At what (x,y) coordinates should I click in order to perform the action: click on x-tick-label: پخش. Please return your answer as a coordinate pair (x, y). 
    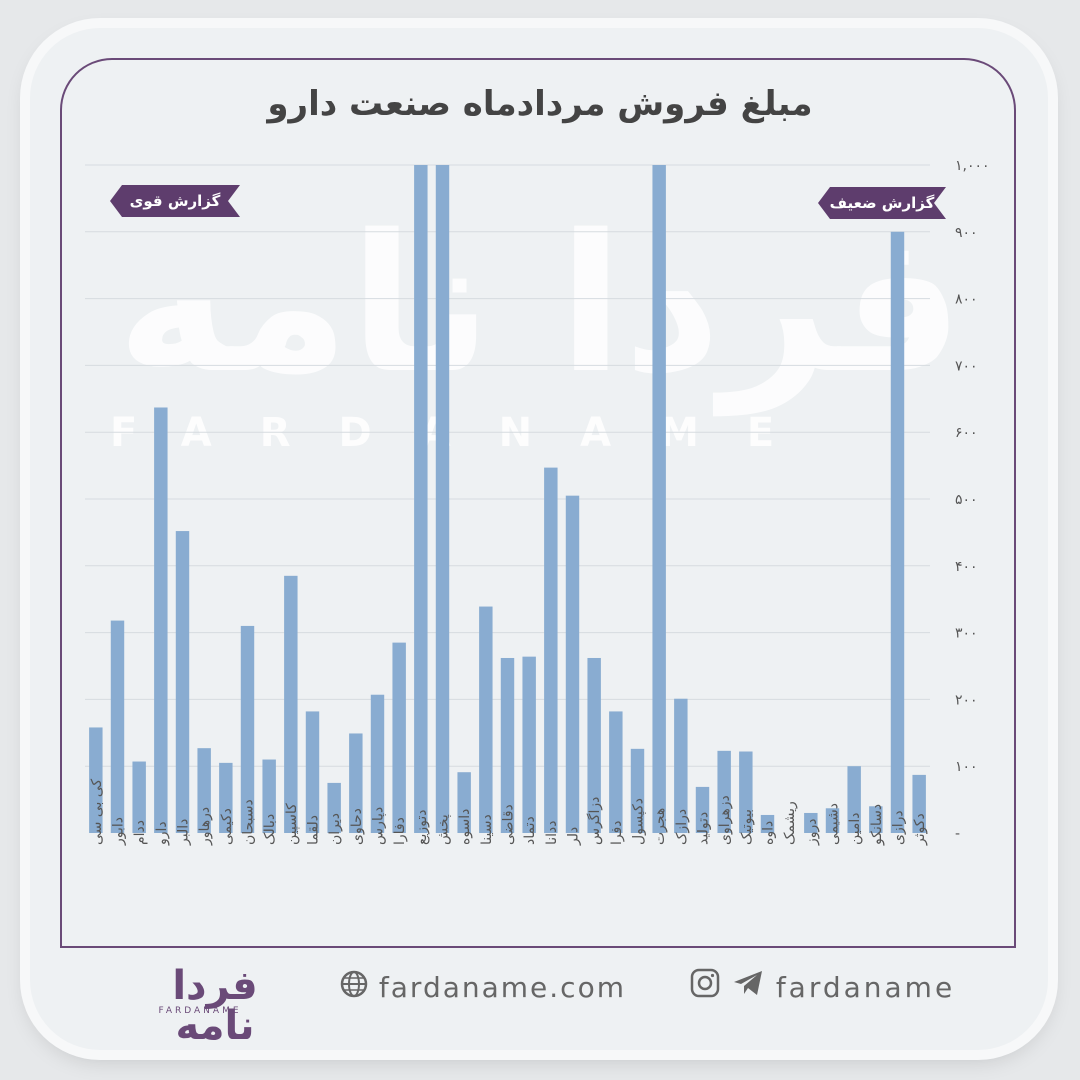
    Looking at the image, I should click on (444, 829).